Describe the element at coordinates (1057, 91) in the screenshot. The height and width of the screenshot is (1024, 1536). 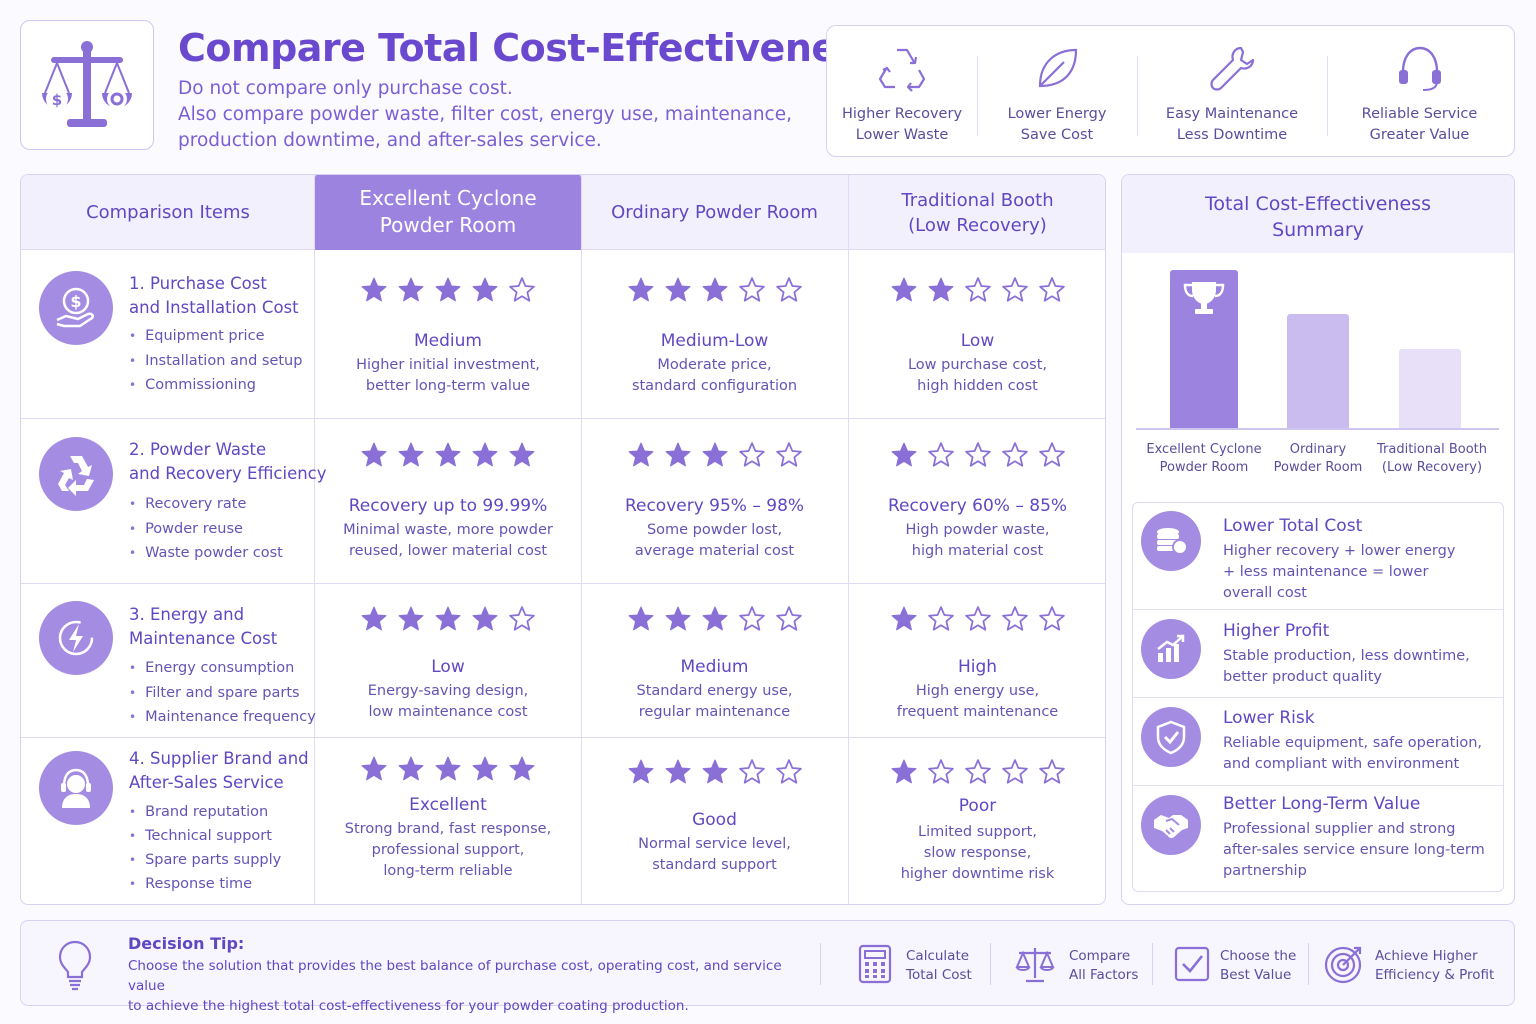
I see `feature-energy: Lower Energy Save Cost` at that location.